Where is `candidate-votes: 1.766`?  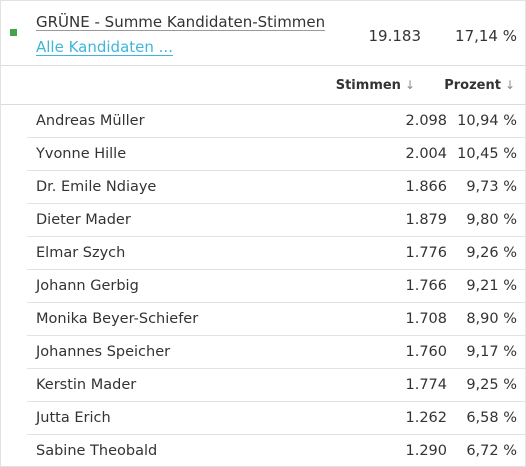
candidate-votes: 1.766 is located at coordinates (426, 286).